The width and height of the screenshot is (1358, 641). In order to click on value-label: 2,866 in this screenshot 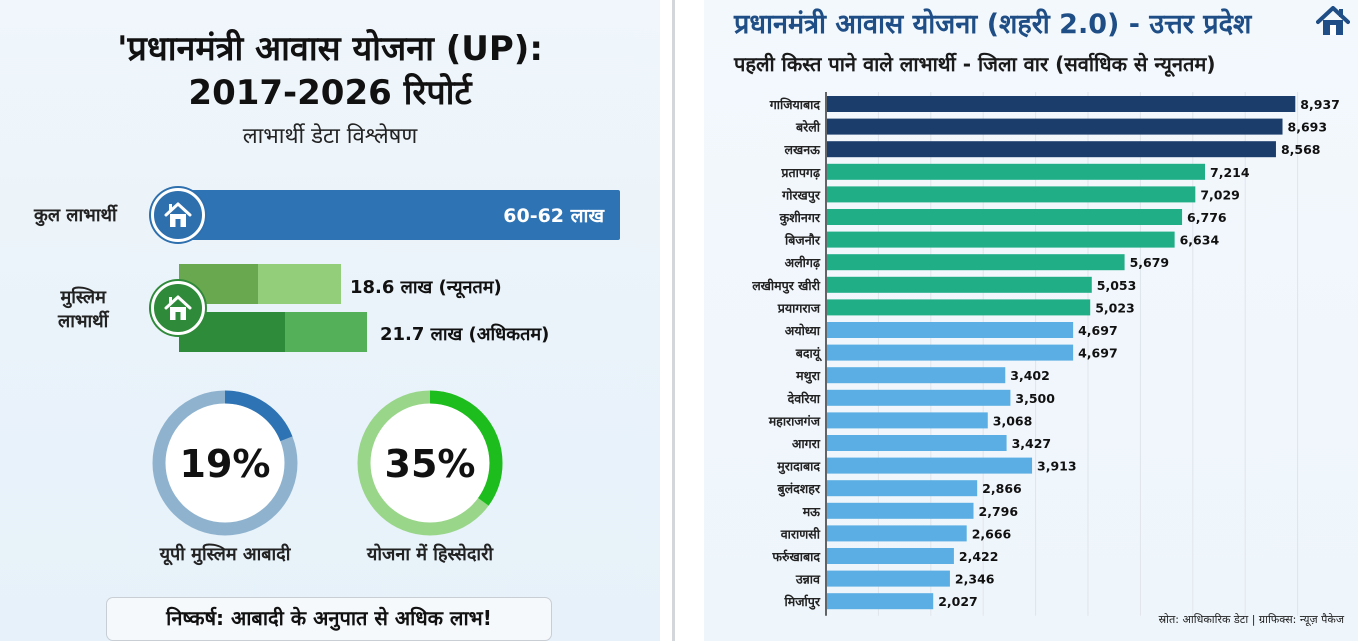, I will do `click(1002, 488)`.